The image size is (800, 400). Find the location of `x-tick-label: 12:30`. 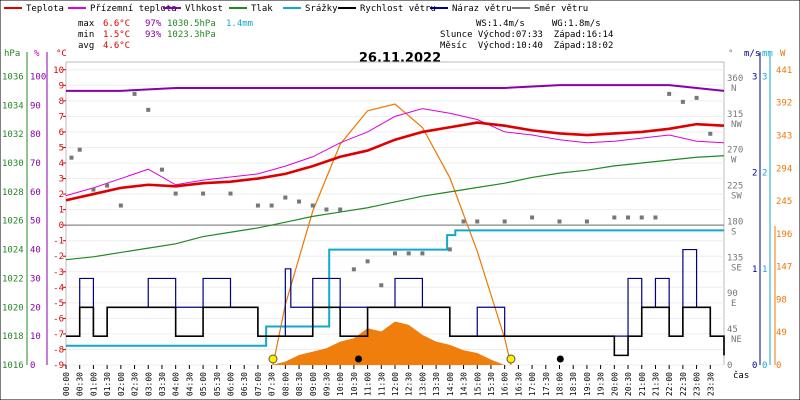

x-tick-label: 12:30 is located at coordinates (409, 384).